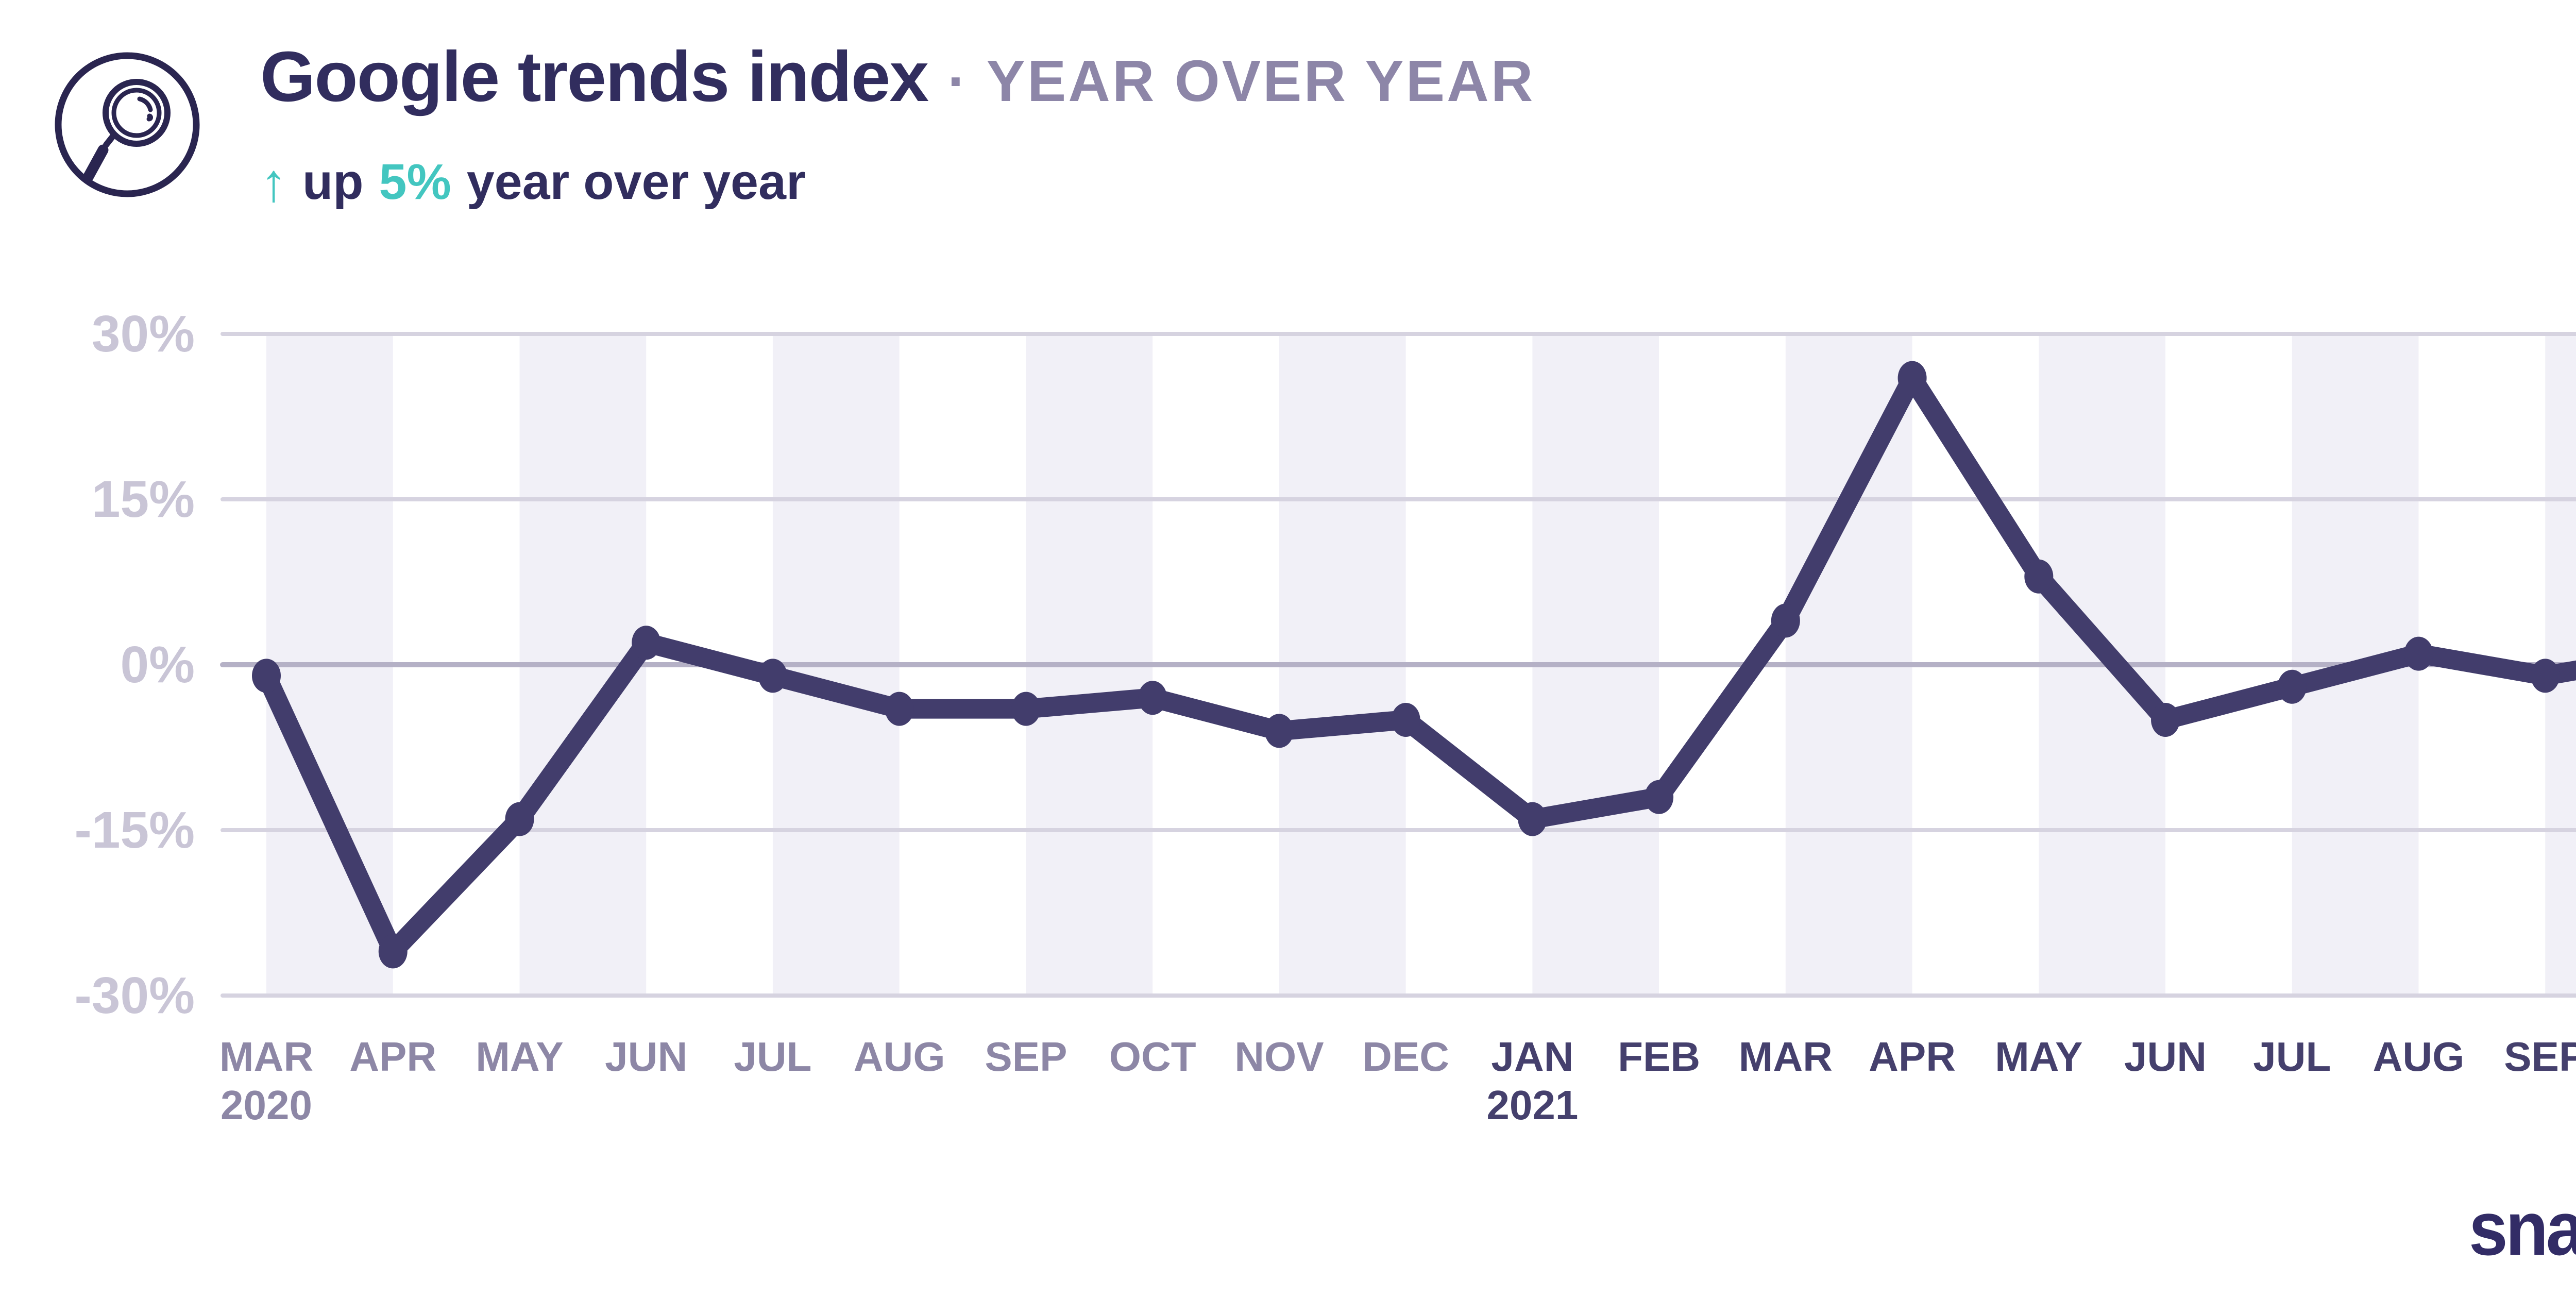  Describe the element at coordinates (135, 995) in the screenshot. I see `y-tick-label: -30%` at that location.